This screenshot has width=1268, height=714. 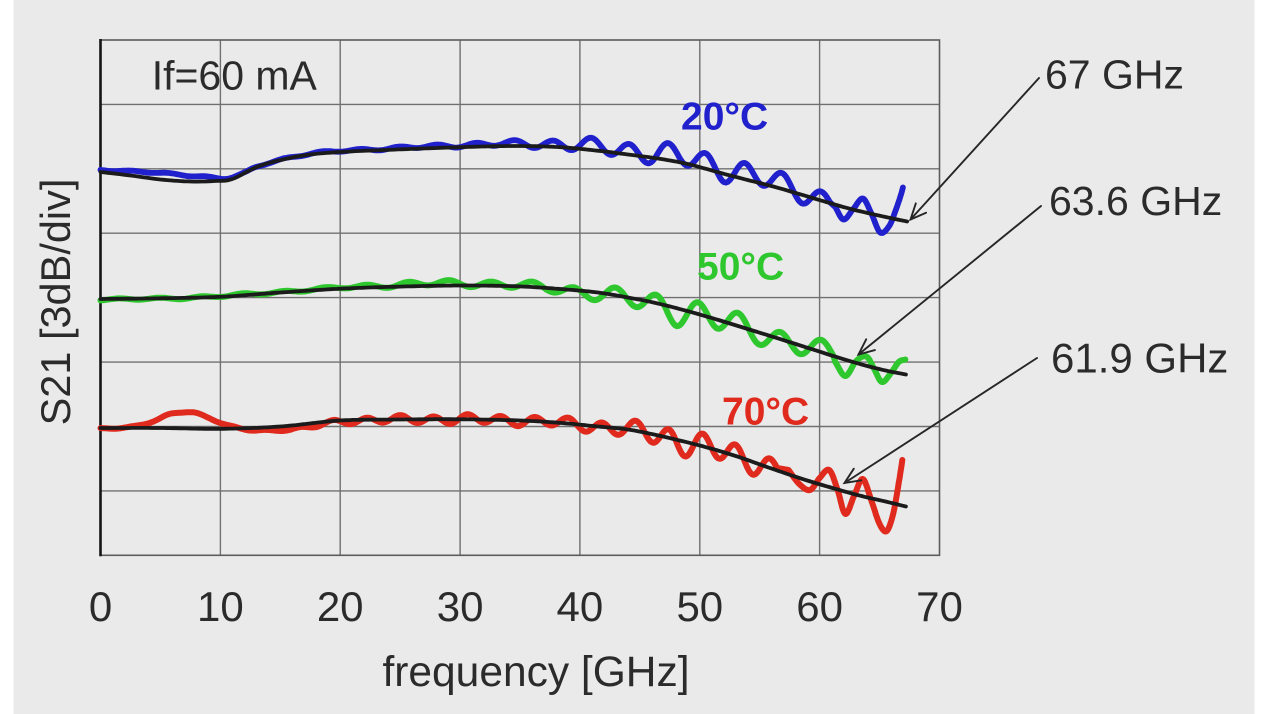 What do you see at coordinates (460, 606) in the screenshot?
I see `svg-text: 30` at bounding box center [460, 606].